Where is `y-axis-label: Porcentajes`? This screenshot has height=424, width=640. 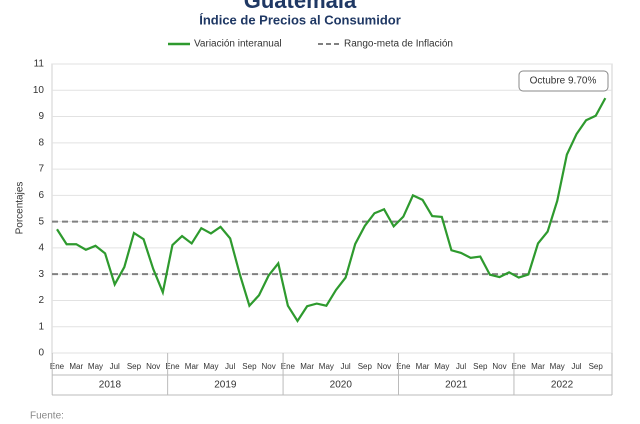 y-axis-label: Porcentajes is located at coordinates (20, 208).